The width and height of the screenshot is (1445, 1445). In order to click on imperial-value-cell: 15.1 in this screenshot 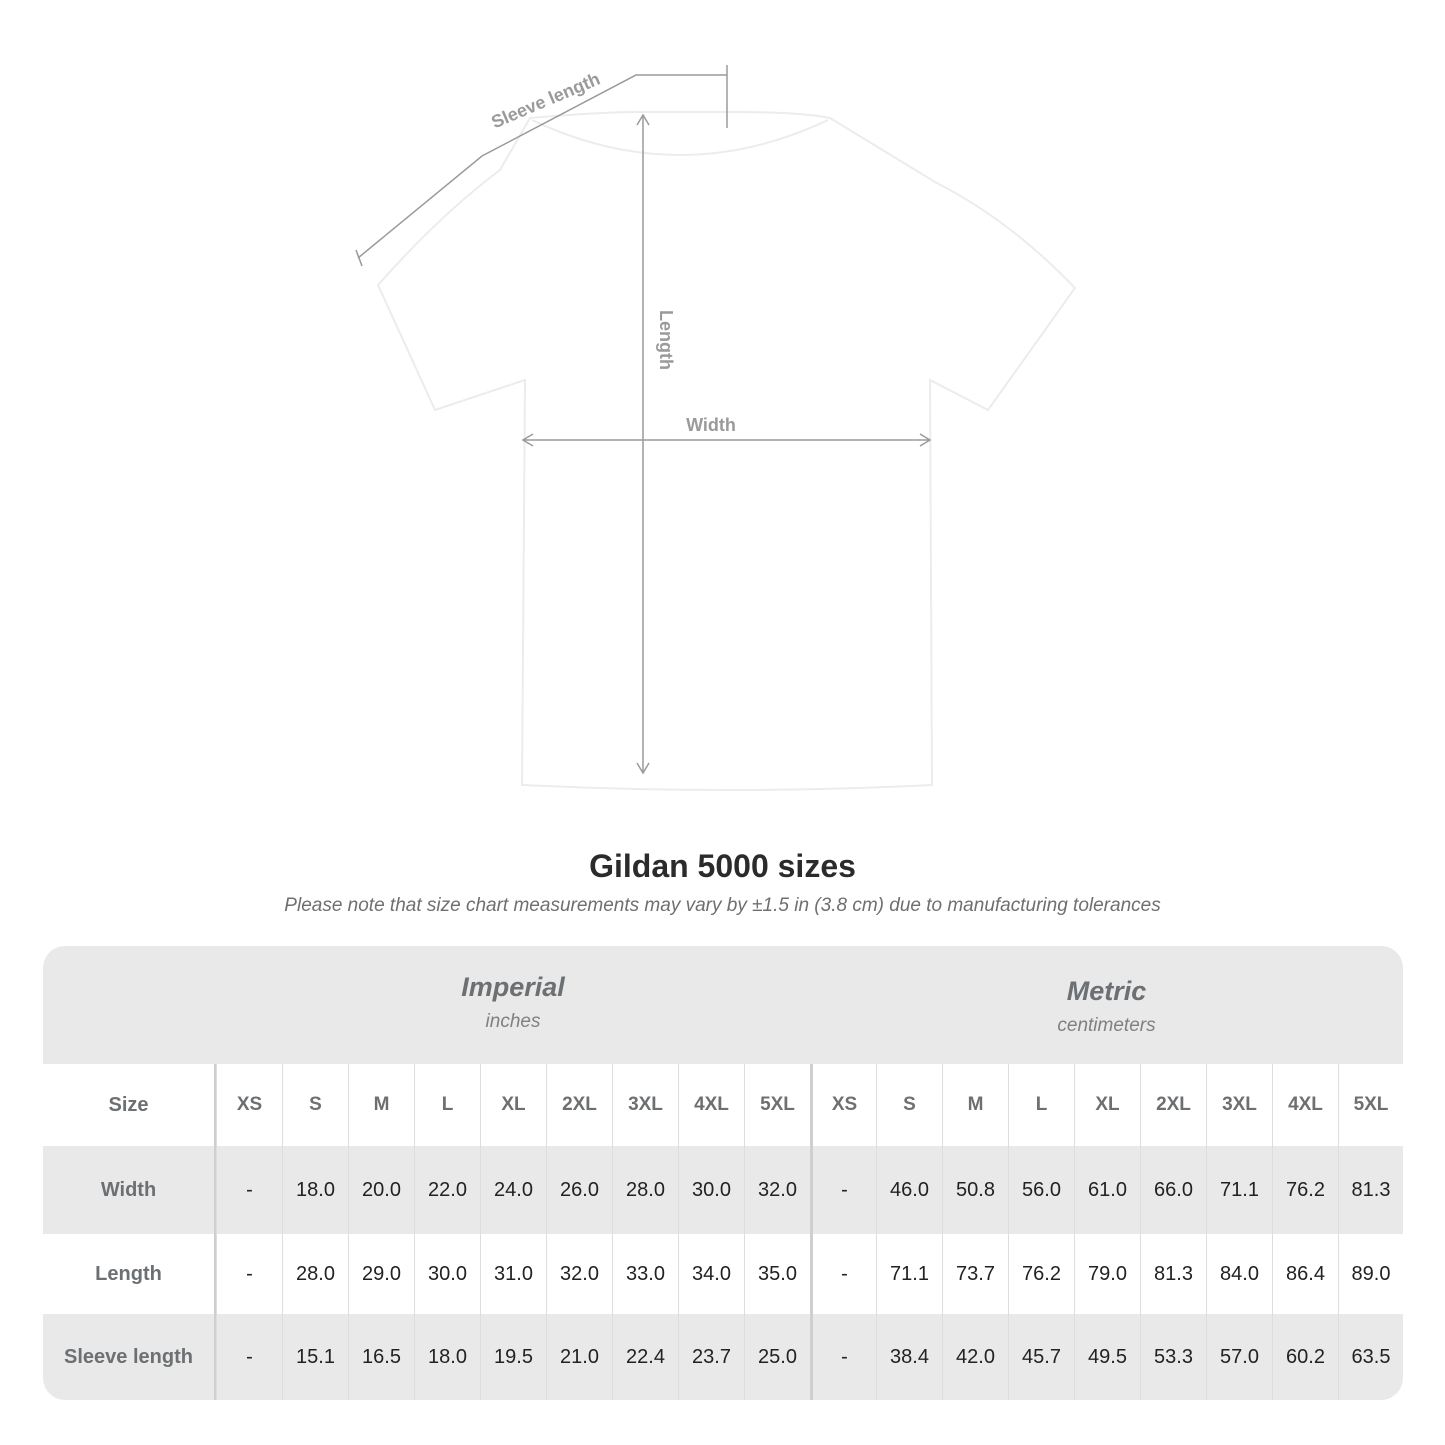, I will do `click(315, 1357)`.